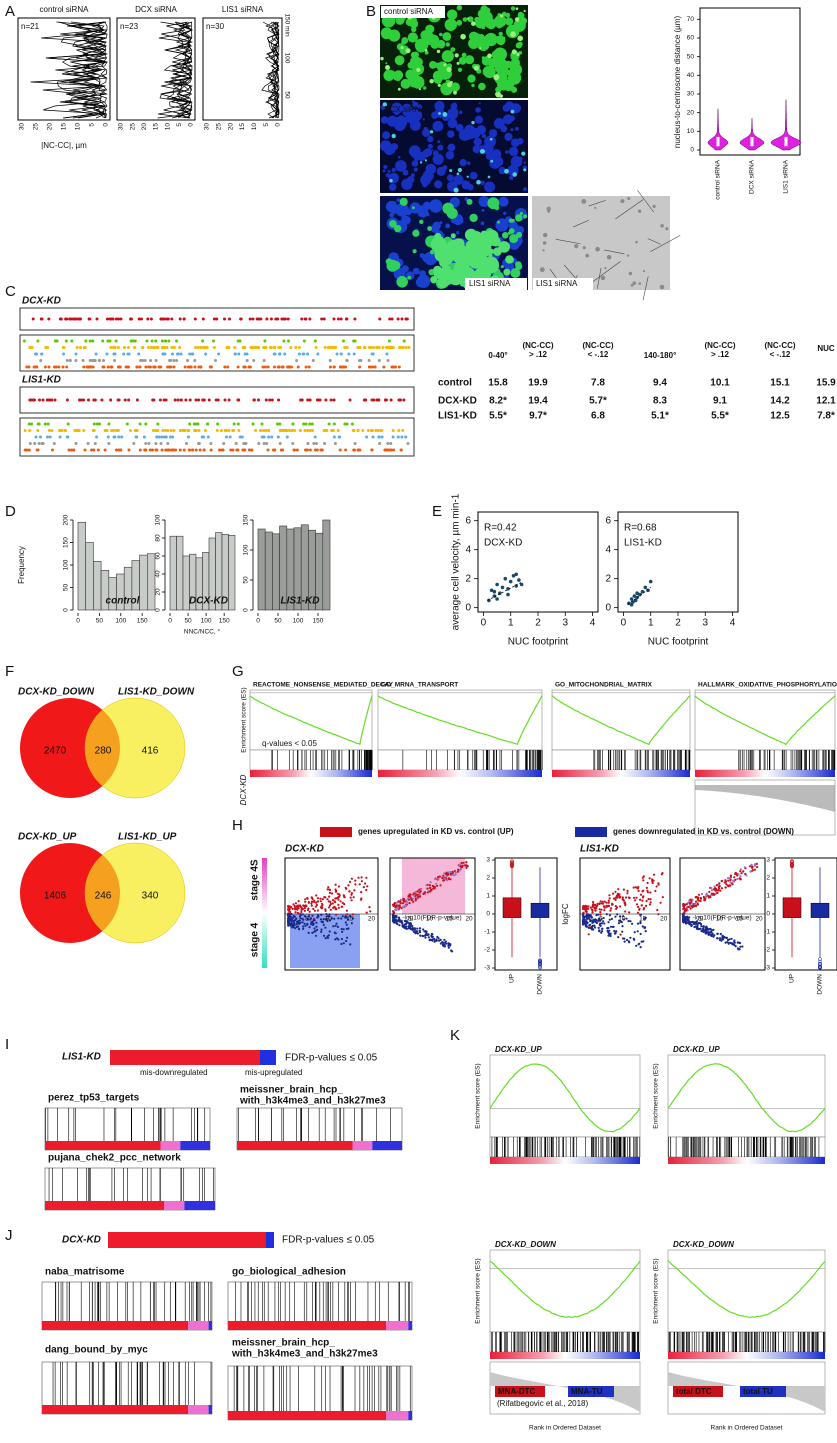 This screenshot has width=837, height=1443. What do you see at coordinates (180, 573) in the screenshot?
I see `bar` at bounding box center [180, 573].